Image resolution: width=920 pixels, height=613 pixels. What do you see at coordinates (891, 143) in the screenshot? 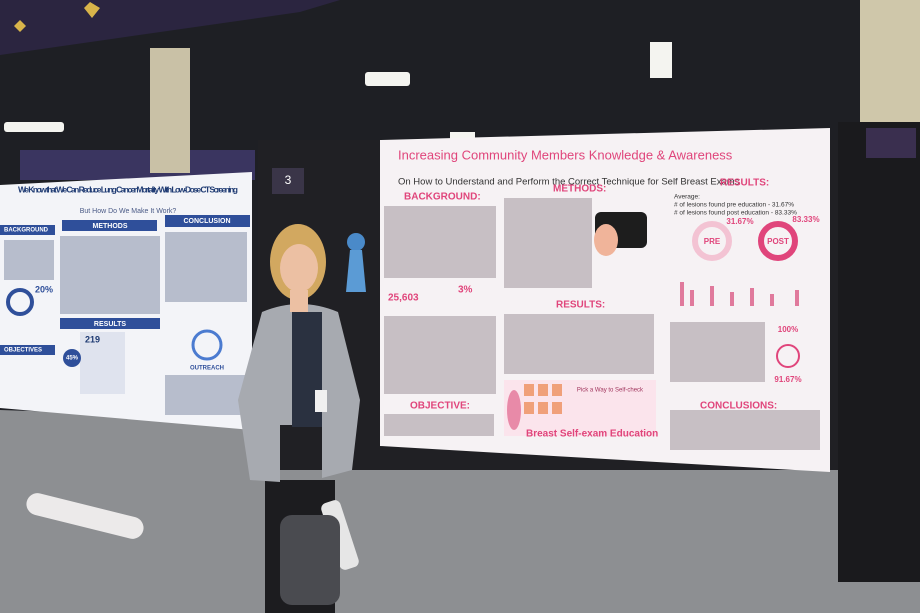
I see `sign` at bounding box center [891, 143].